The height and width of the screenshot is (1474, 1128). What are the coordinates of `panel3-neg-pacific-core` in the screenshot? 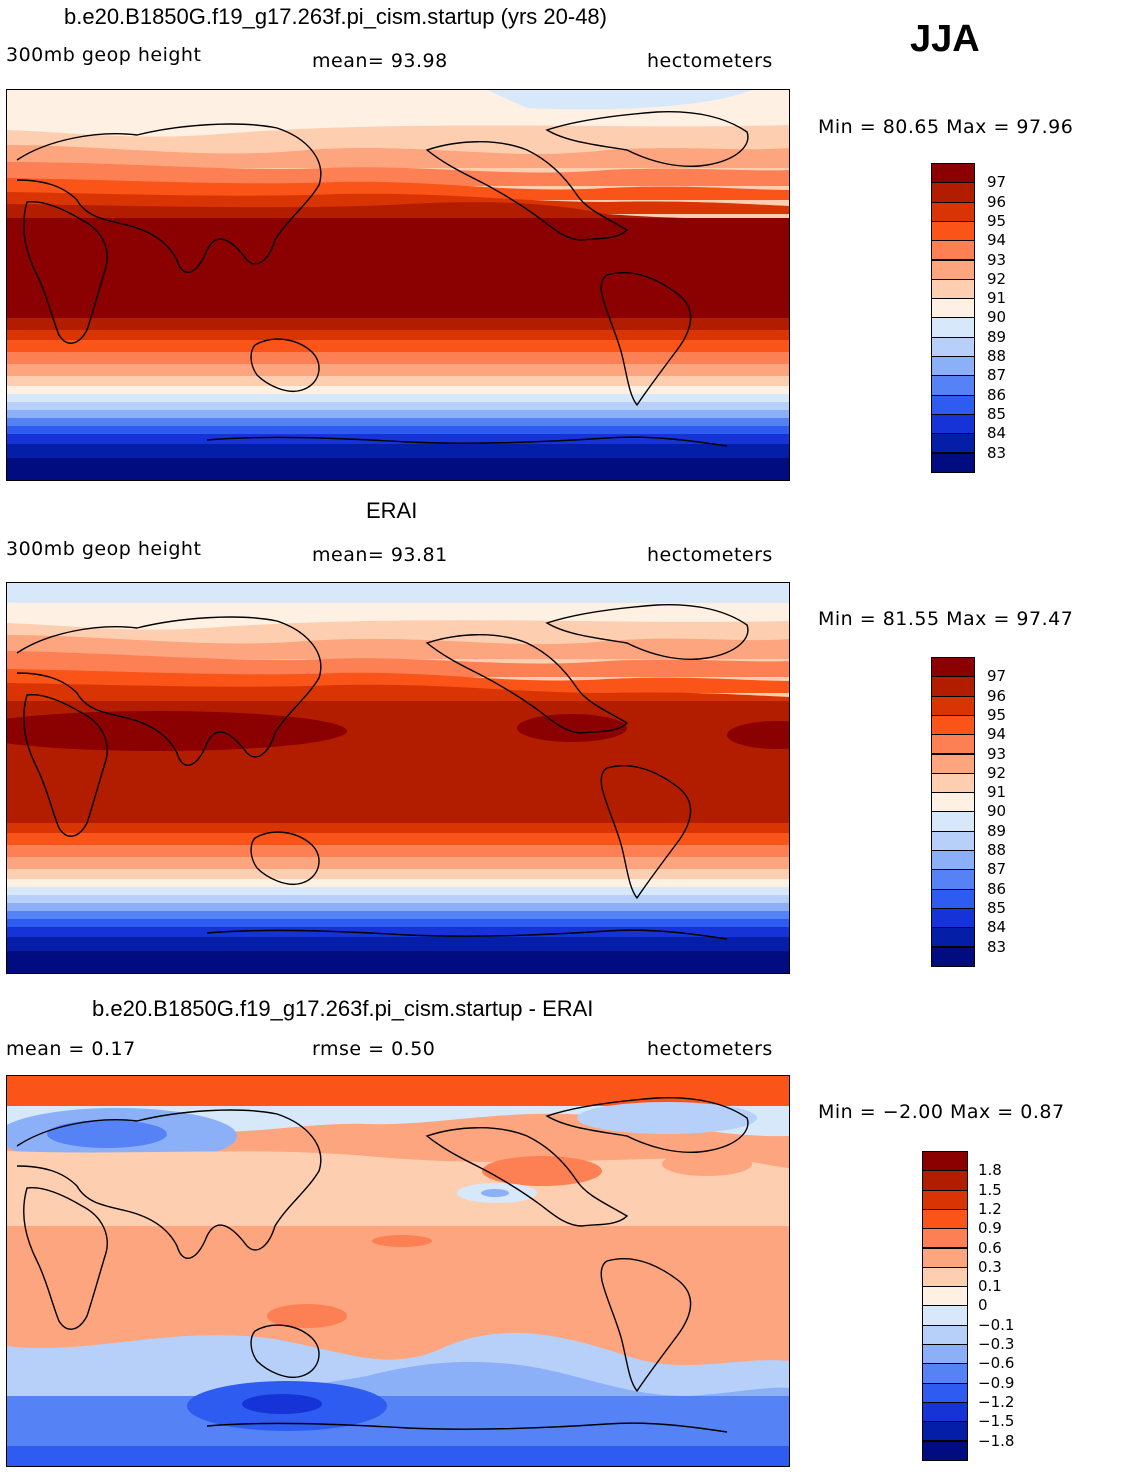 It's located at (495, 1193).